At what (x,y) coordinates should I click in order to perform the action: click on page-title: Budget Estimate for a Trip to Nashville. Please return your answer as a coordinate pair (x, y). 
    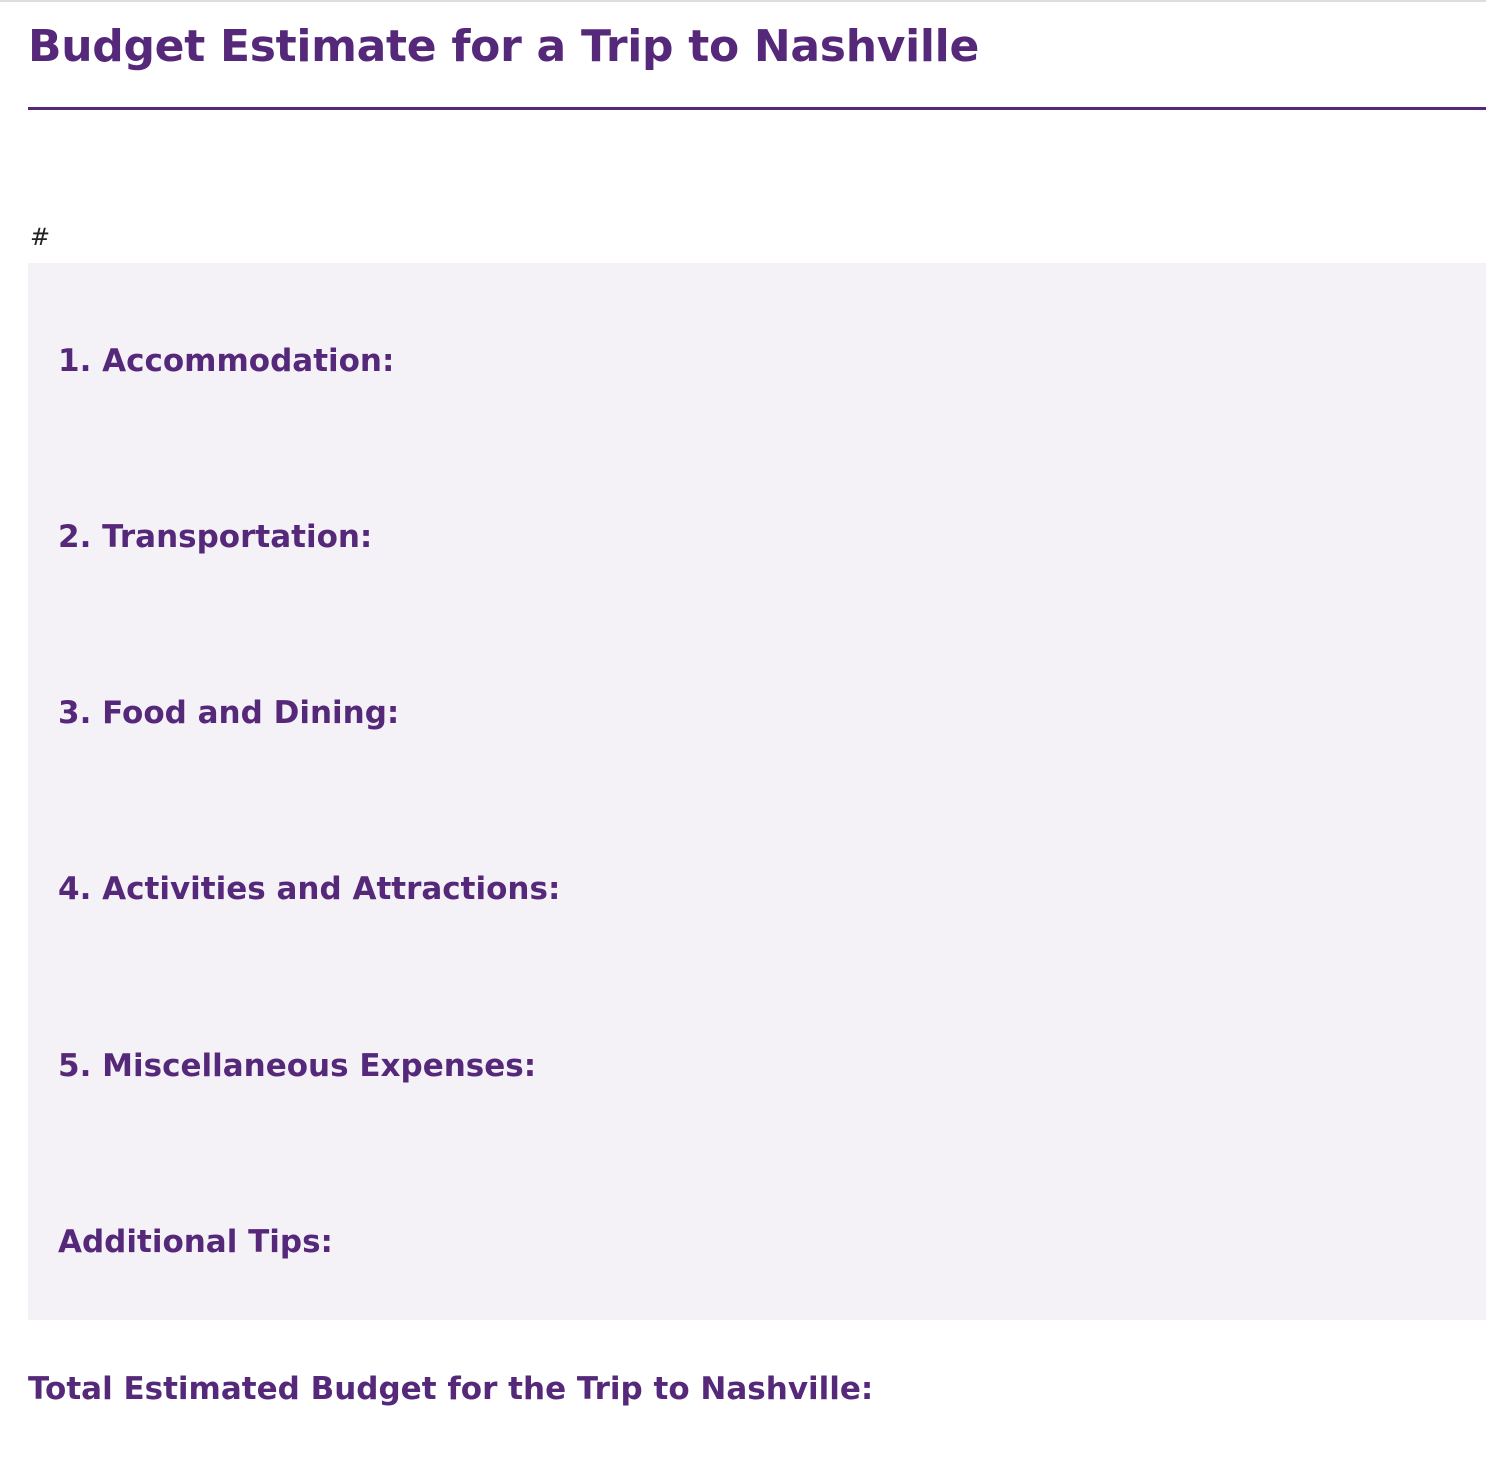
    Looking at the image, I should click on (503, 46).